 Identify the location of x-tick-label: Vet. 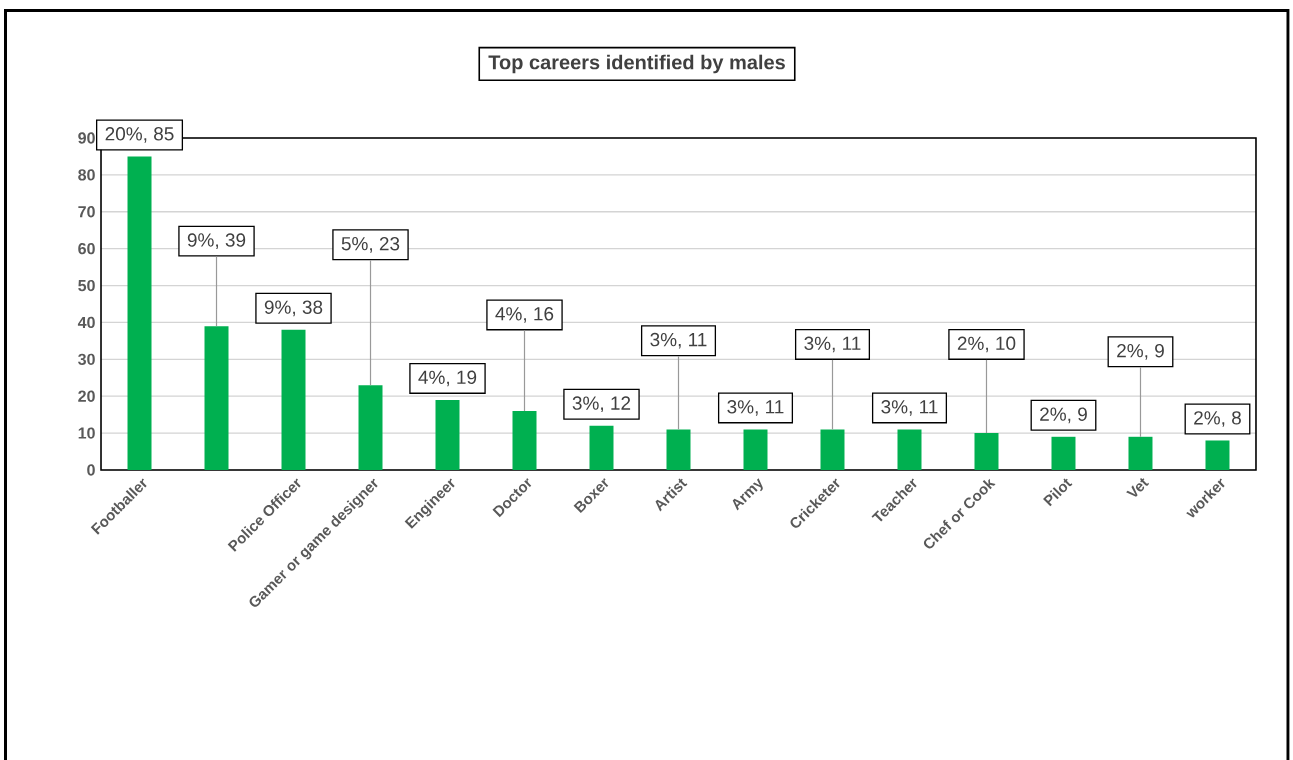
(1137, 487).